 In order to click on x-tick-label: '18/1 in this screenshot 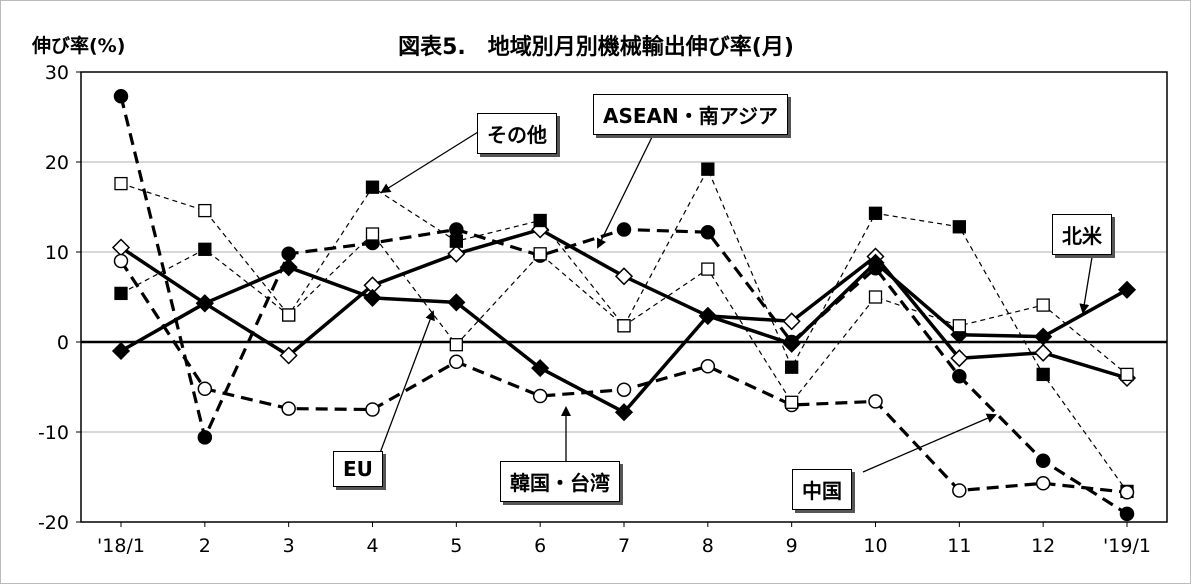, I will do `click(121, 546)`.